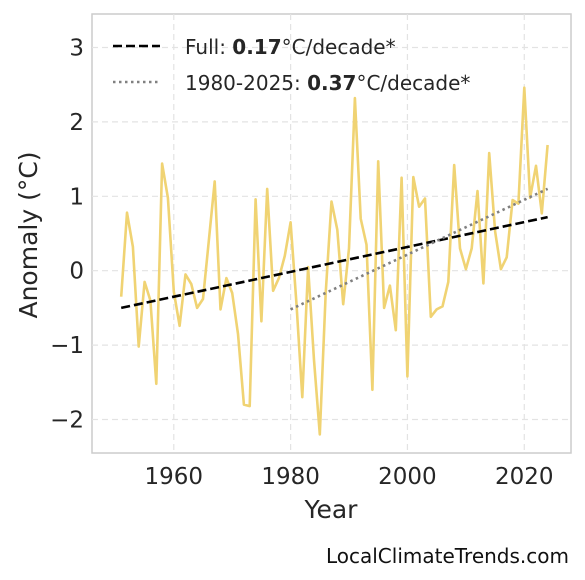  Describe the element at coordinates (174, 477) in the screenshot. I see `x-tick-label: 1960` at that location.